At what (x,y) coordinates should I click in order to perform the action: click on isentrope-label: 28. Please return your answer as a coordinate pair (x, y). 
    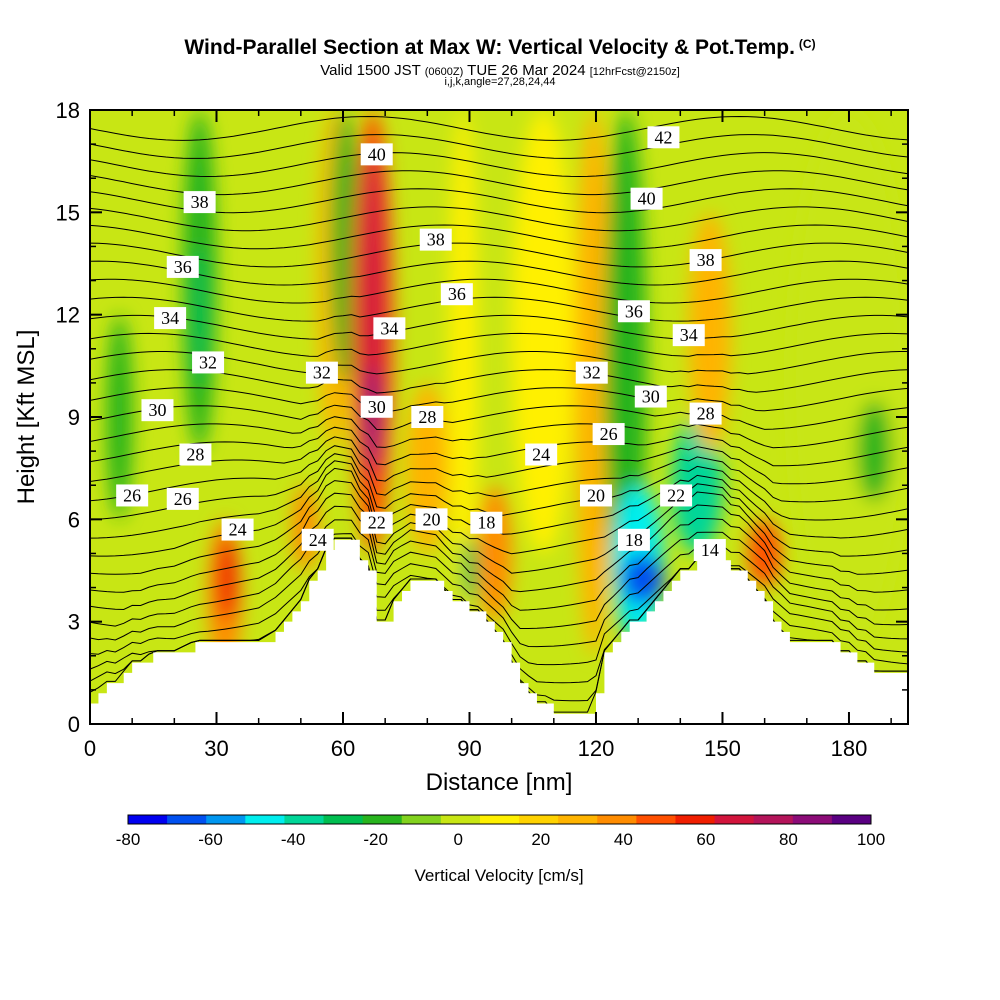
    Looking at the image, I should click on (705, 413).